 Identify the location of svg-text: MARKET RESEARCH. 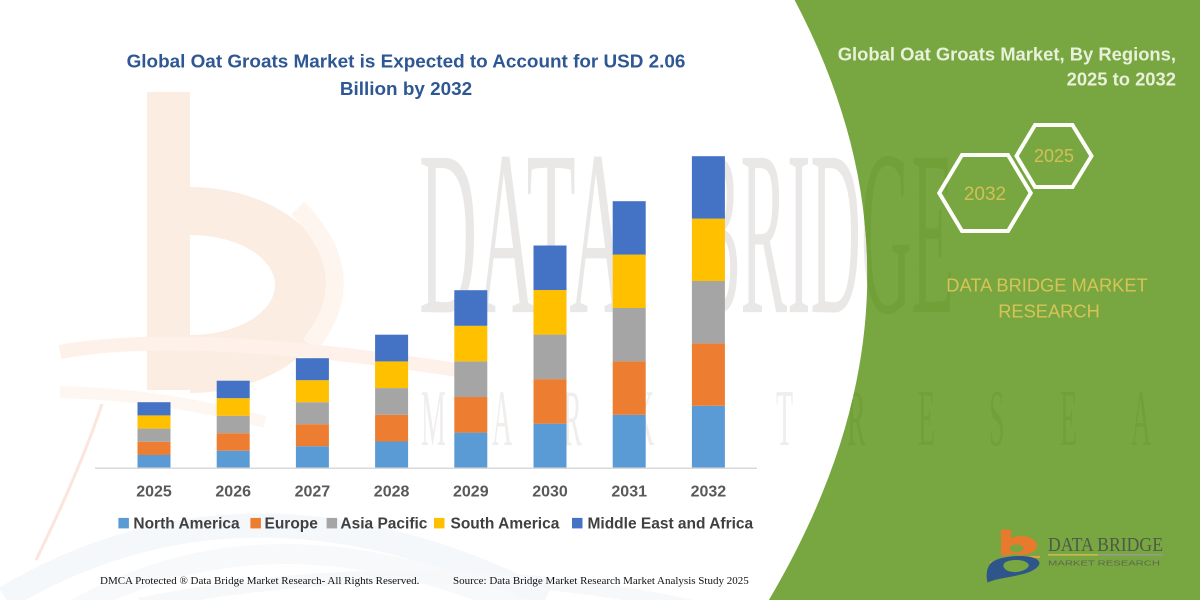
(1104, 564).